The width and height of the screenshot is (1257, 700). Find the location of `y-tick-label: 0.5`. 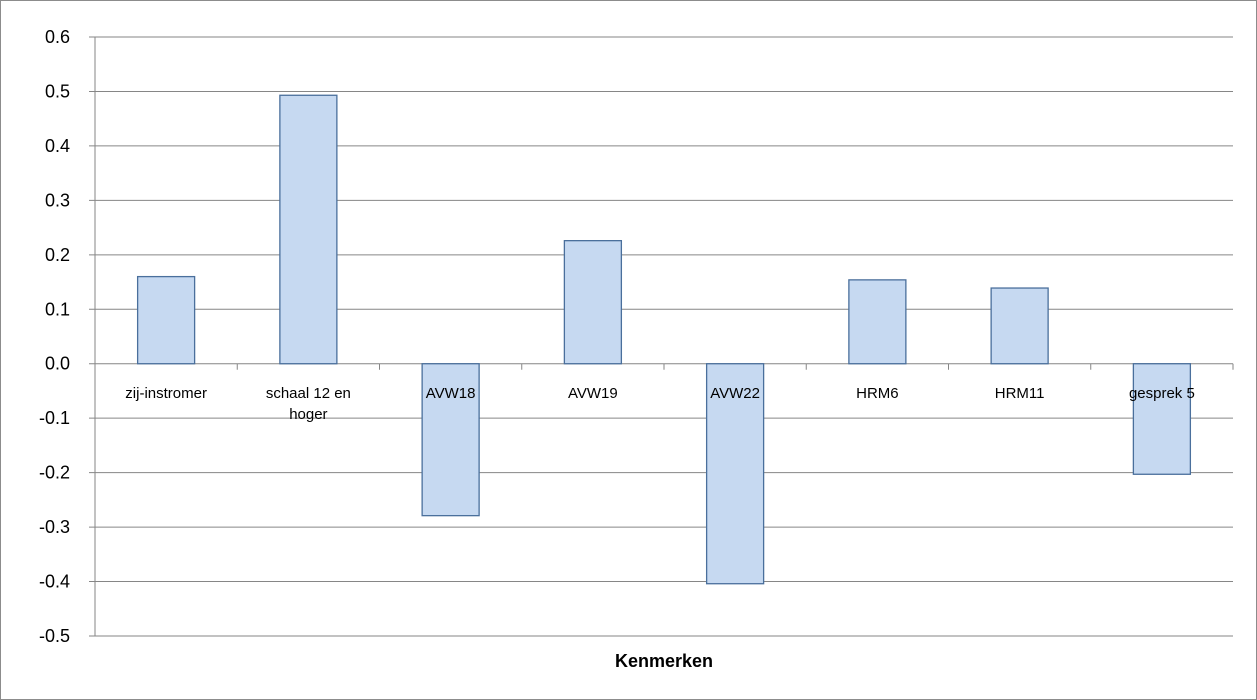

y-tick-label: 0.5 is located at coordinates (57, 91).